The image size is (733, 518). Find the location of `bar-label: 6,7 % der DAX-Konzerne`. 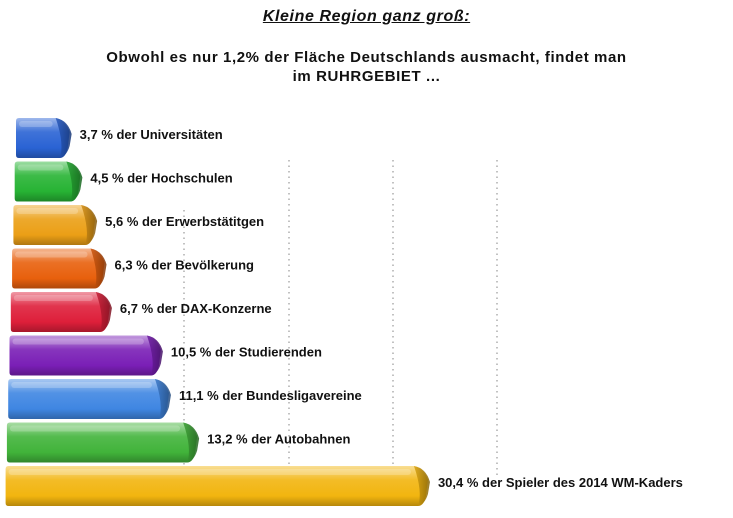

bar-label: 6,7 % der DAX-Konzerne is located at coordinates (196, 308).